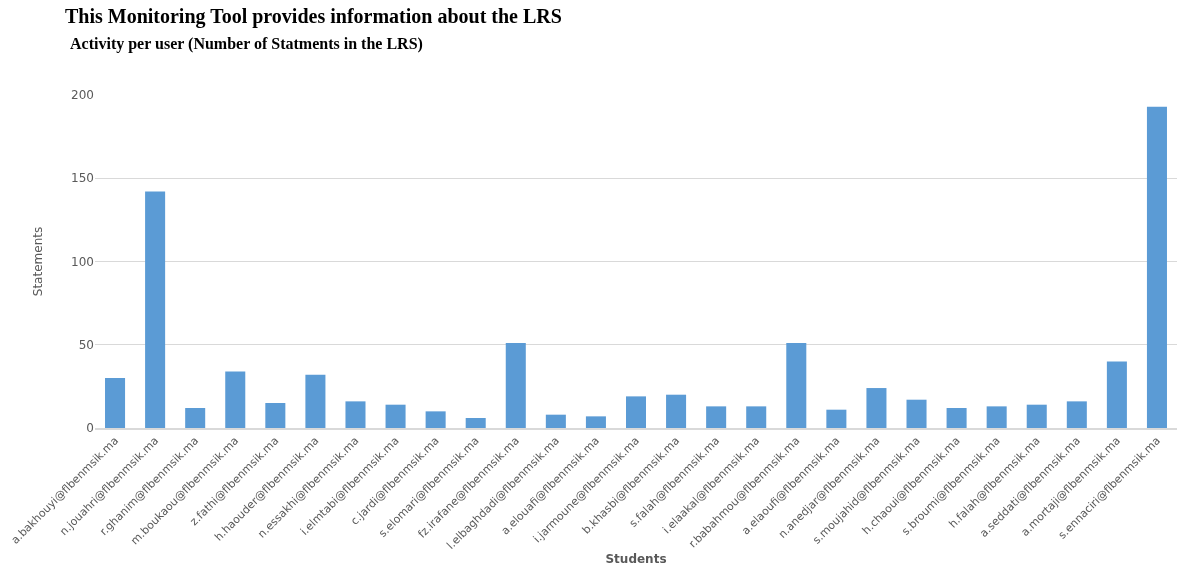  Describe the element at coordinates (86, 344) in the screenshot. I see `y-tick-label: 50` at that location.